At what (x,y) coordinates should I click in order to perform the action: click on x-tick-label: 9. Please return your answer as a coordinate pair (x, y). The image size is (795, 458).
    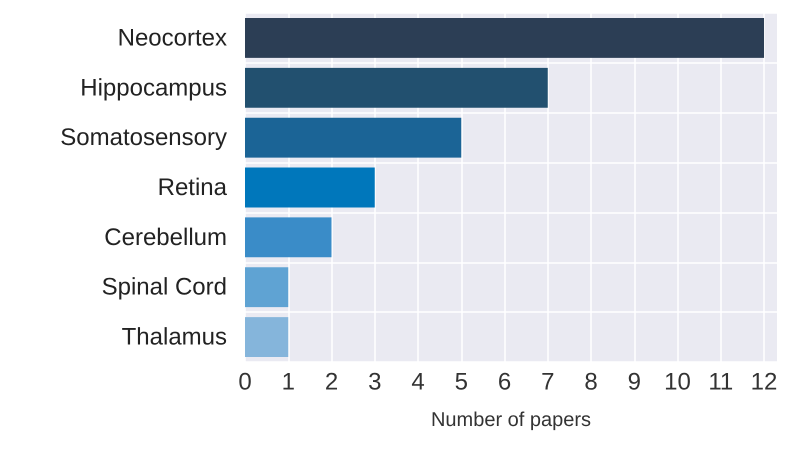
    Looking at the image, I should click on (634, 382).